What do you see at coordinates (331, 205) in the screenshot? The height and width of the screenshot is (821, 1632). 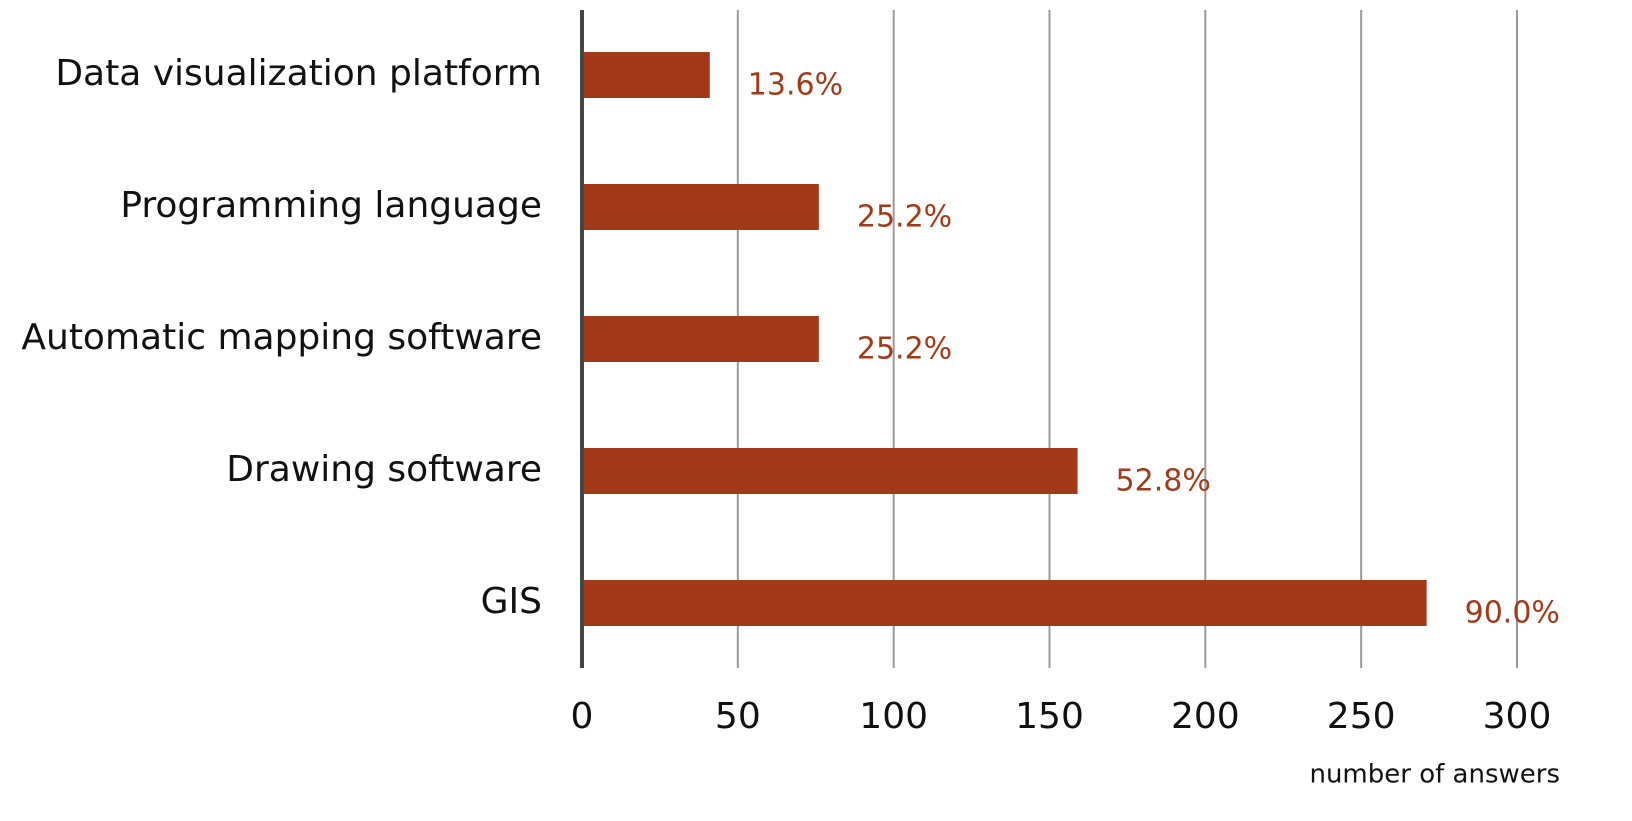 I see `y-tick-label: Programming language` at bounding box center [331, 205].